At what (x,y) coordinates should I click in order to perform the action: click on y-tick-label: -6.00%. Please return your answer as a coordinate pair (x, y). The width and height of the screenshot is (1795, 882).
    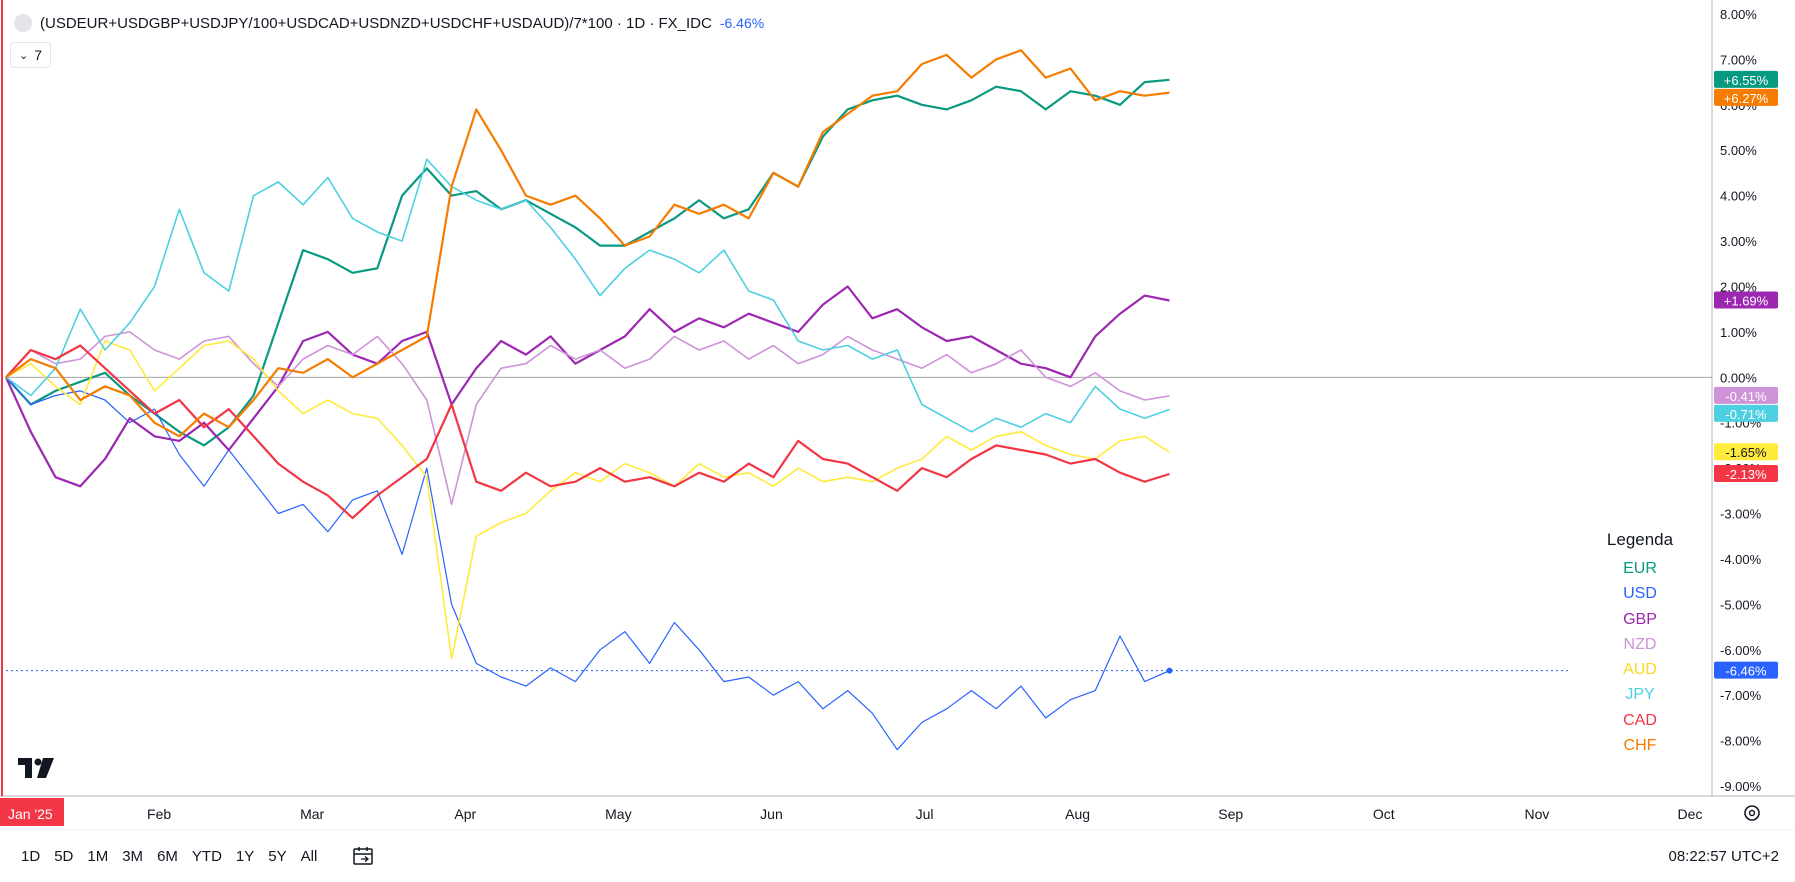
    Looking at the image, I should click on (1741, 650).